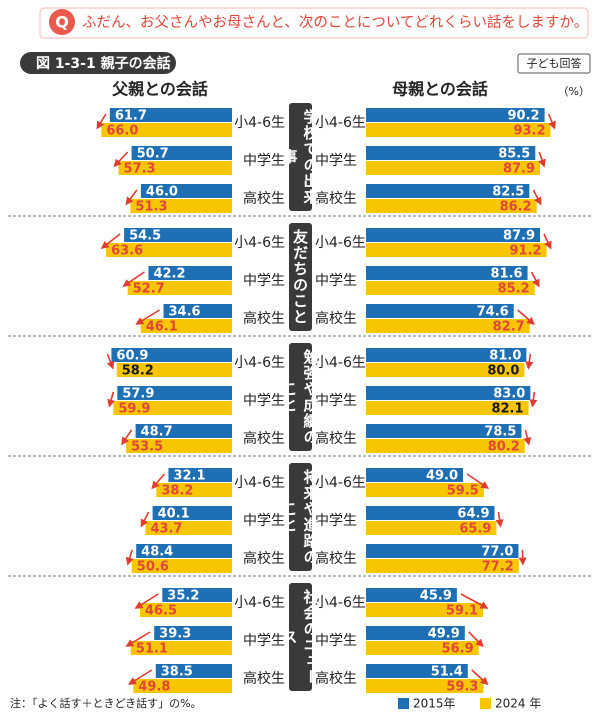  I want to click on value-label: 52.7, so click(149, 289).